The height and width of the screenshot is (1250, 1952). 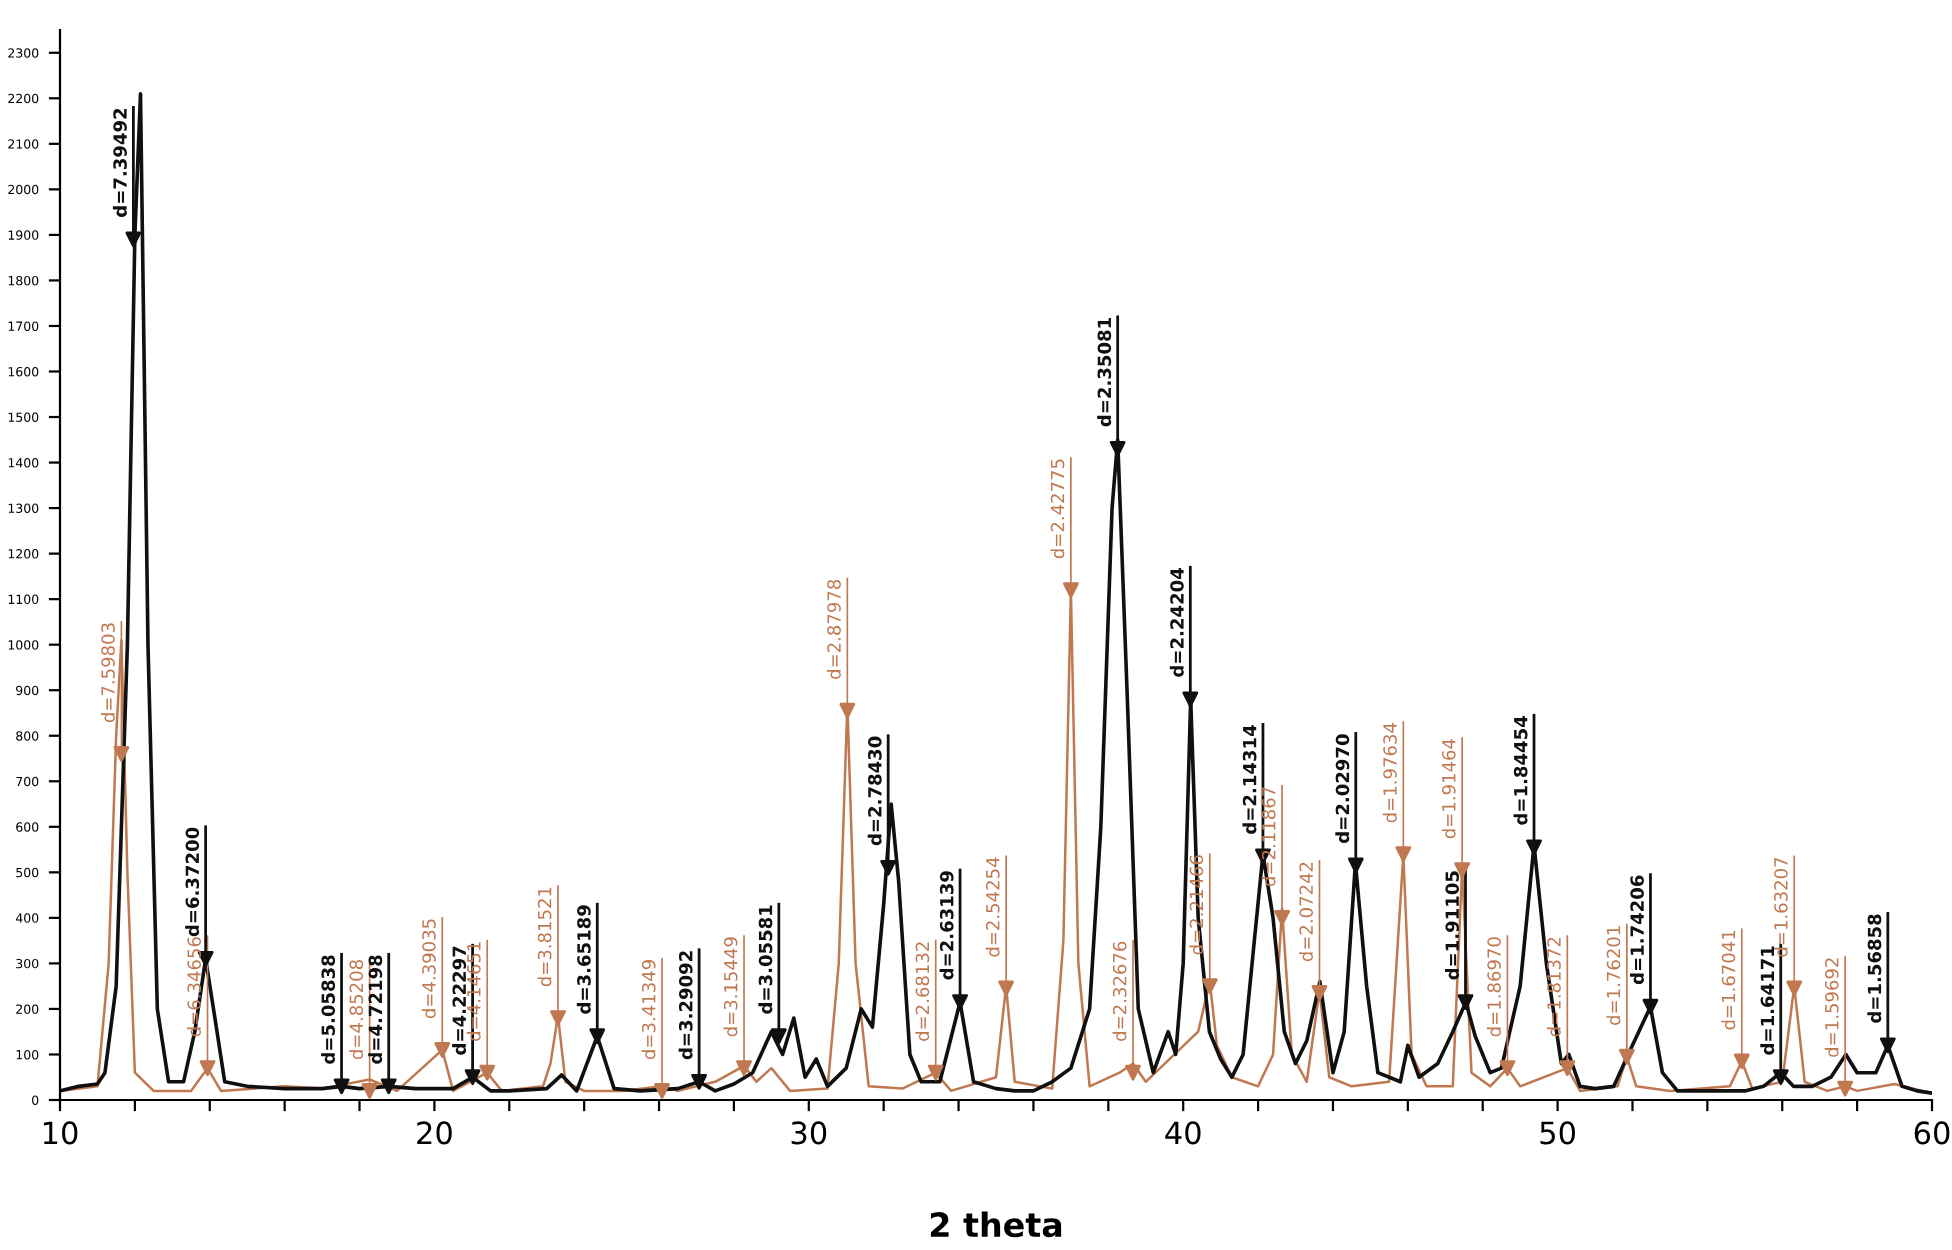 What do you see at coordinates (1342, 788) in the screenshot?
I see `annotation: d=2.02970` at bounding box center [1342, 788].